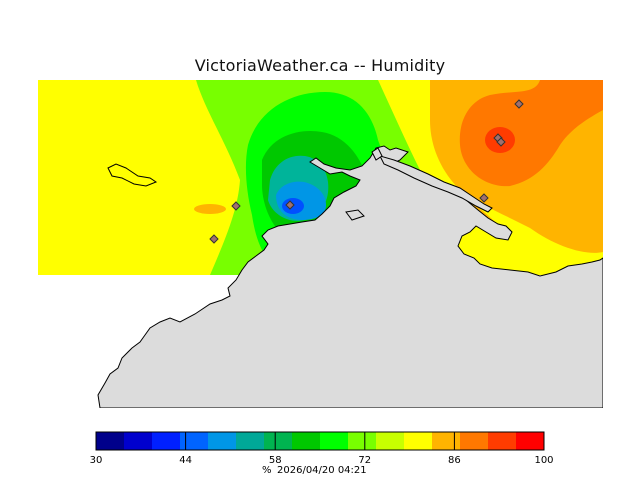 The width and height of the screenshot is (640, 480). Describe the element at coordinates (132, 175) in the screenshot. I see `island-west` at that location.